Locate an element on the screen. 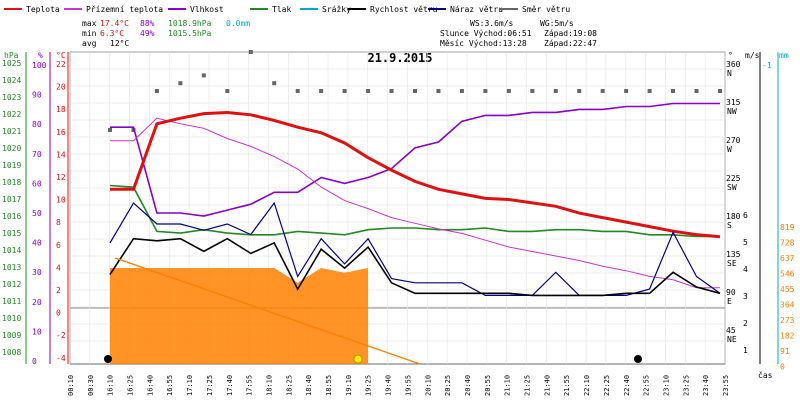  pressure-tick: 1025 is located at coordinates (11, 63).